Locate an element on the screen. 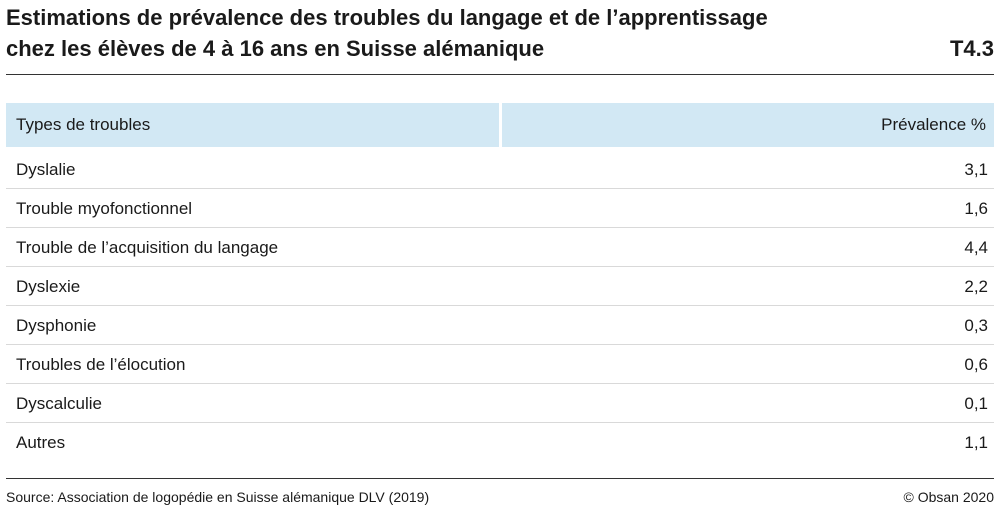  row-prevalence-value: 0,1 is located at coordinates (976, 403).